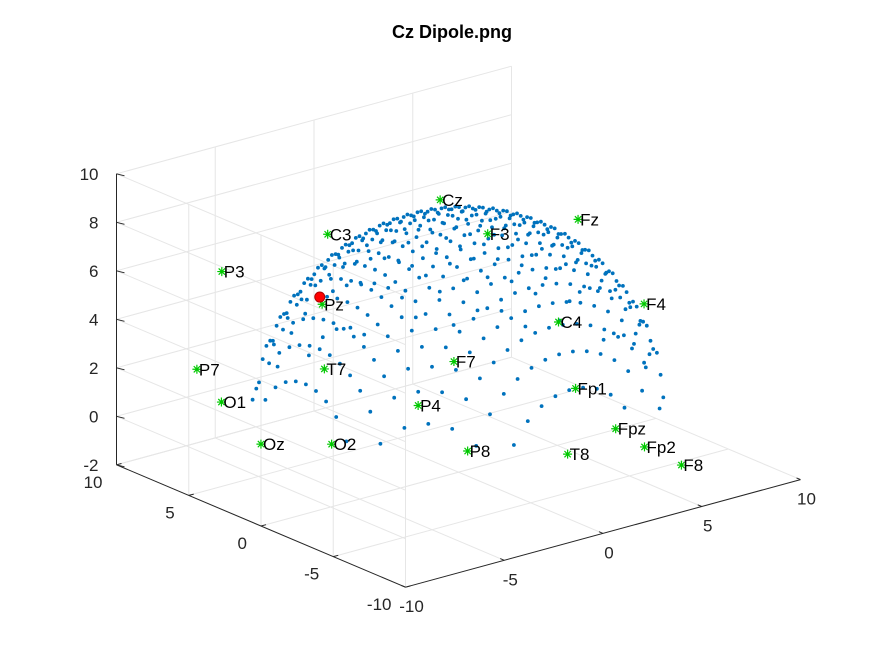  I want to click on electrode-f8: F8, so click(689, 465).